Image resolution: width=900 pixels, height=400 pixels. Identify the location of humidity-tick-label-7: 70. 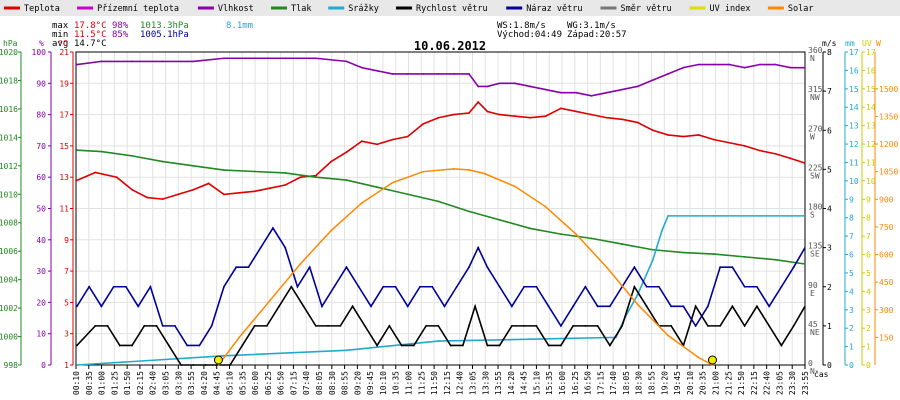
(41, 146).